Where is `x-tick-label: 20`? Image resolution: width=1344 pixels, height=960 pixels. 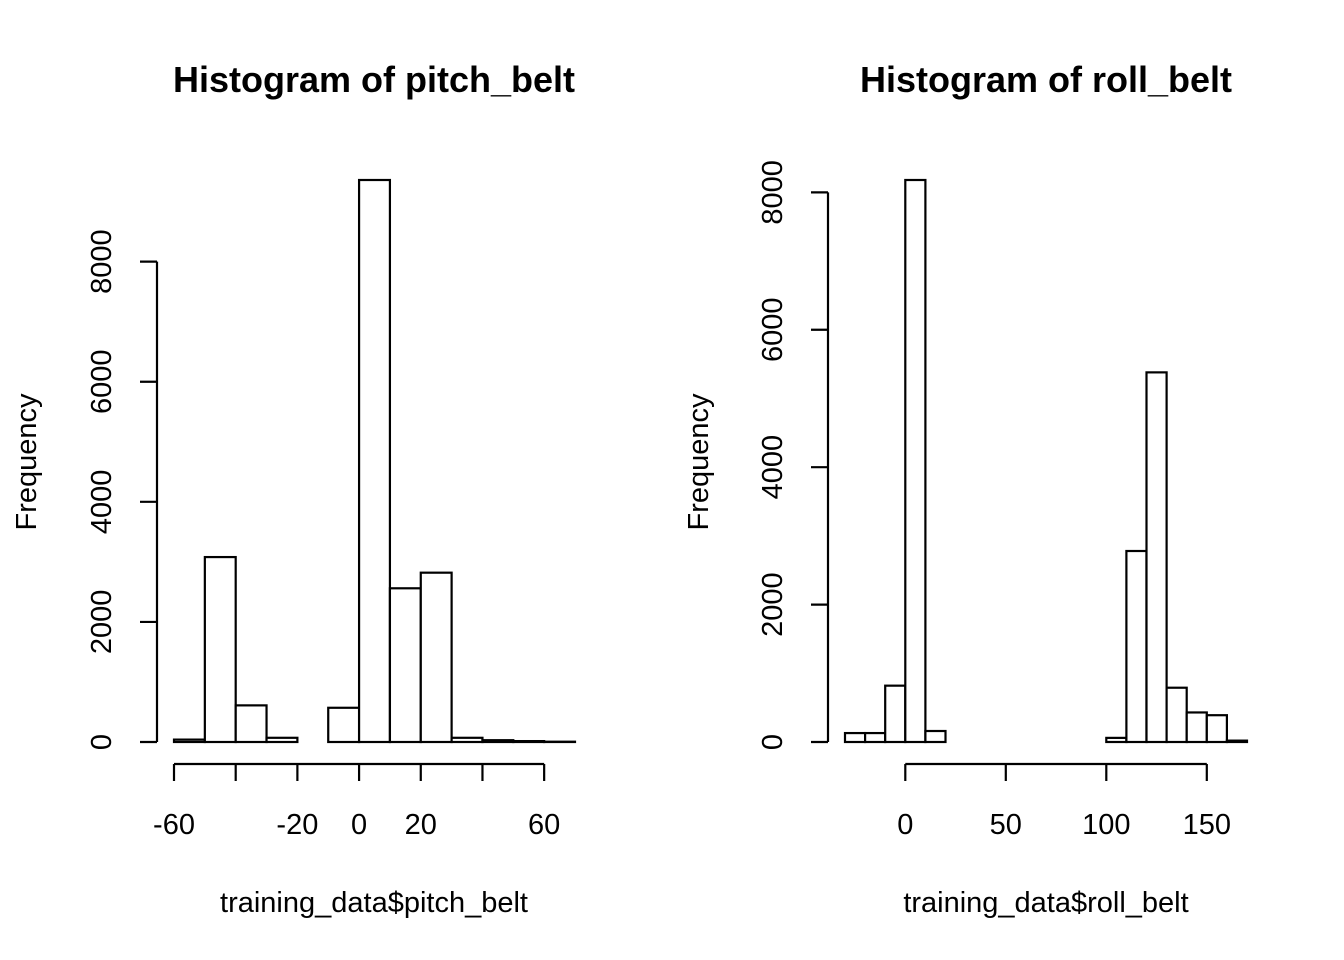
x-tick-label: 20 is located at coordinates (421, 825).